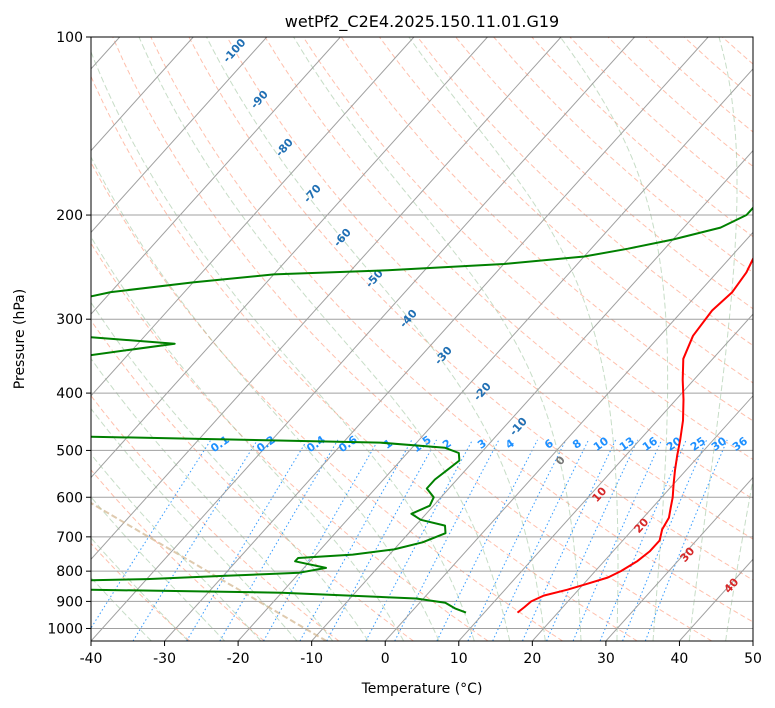 This screenshot has height=708, width=775. I want to click on y-tick-label: 900, so click(69, 602).